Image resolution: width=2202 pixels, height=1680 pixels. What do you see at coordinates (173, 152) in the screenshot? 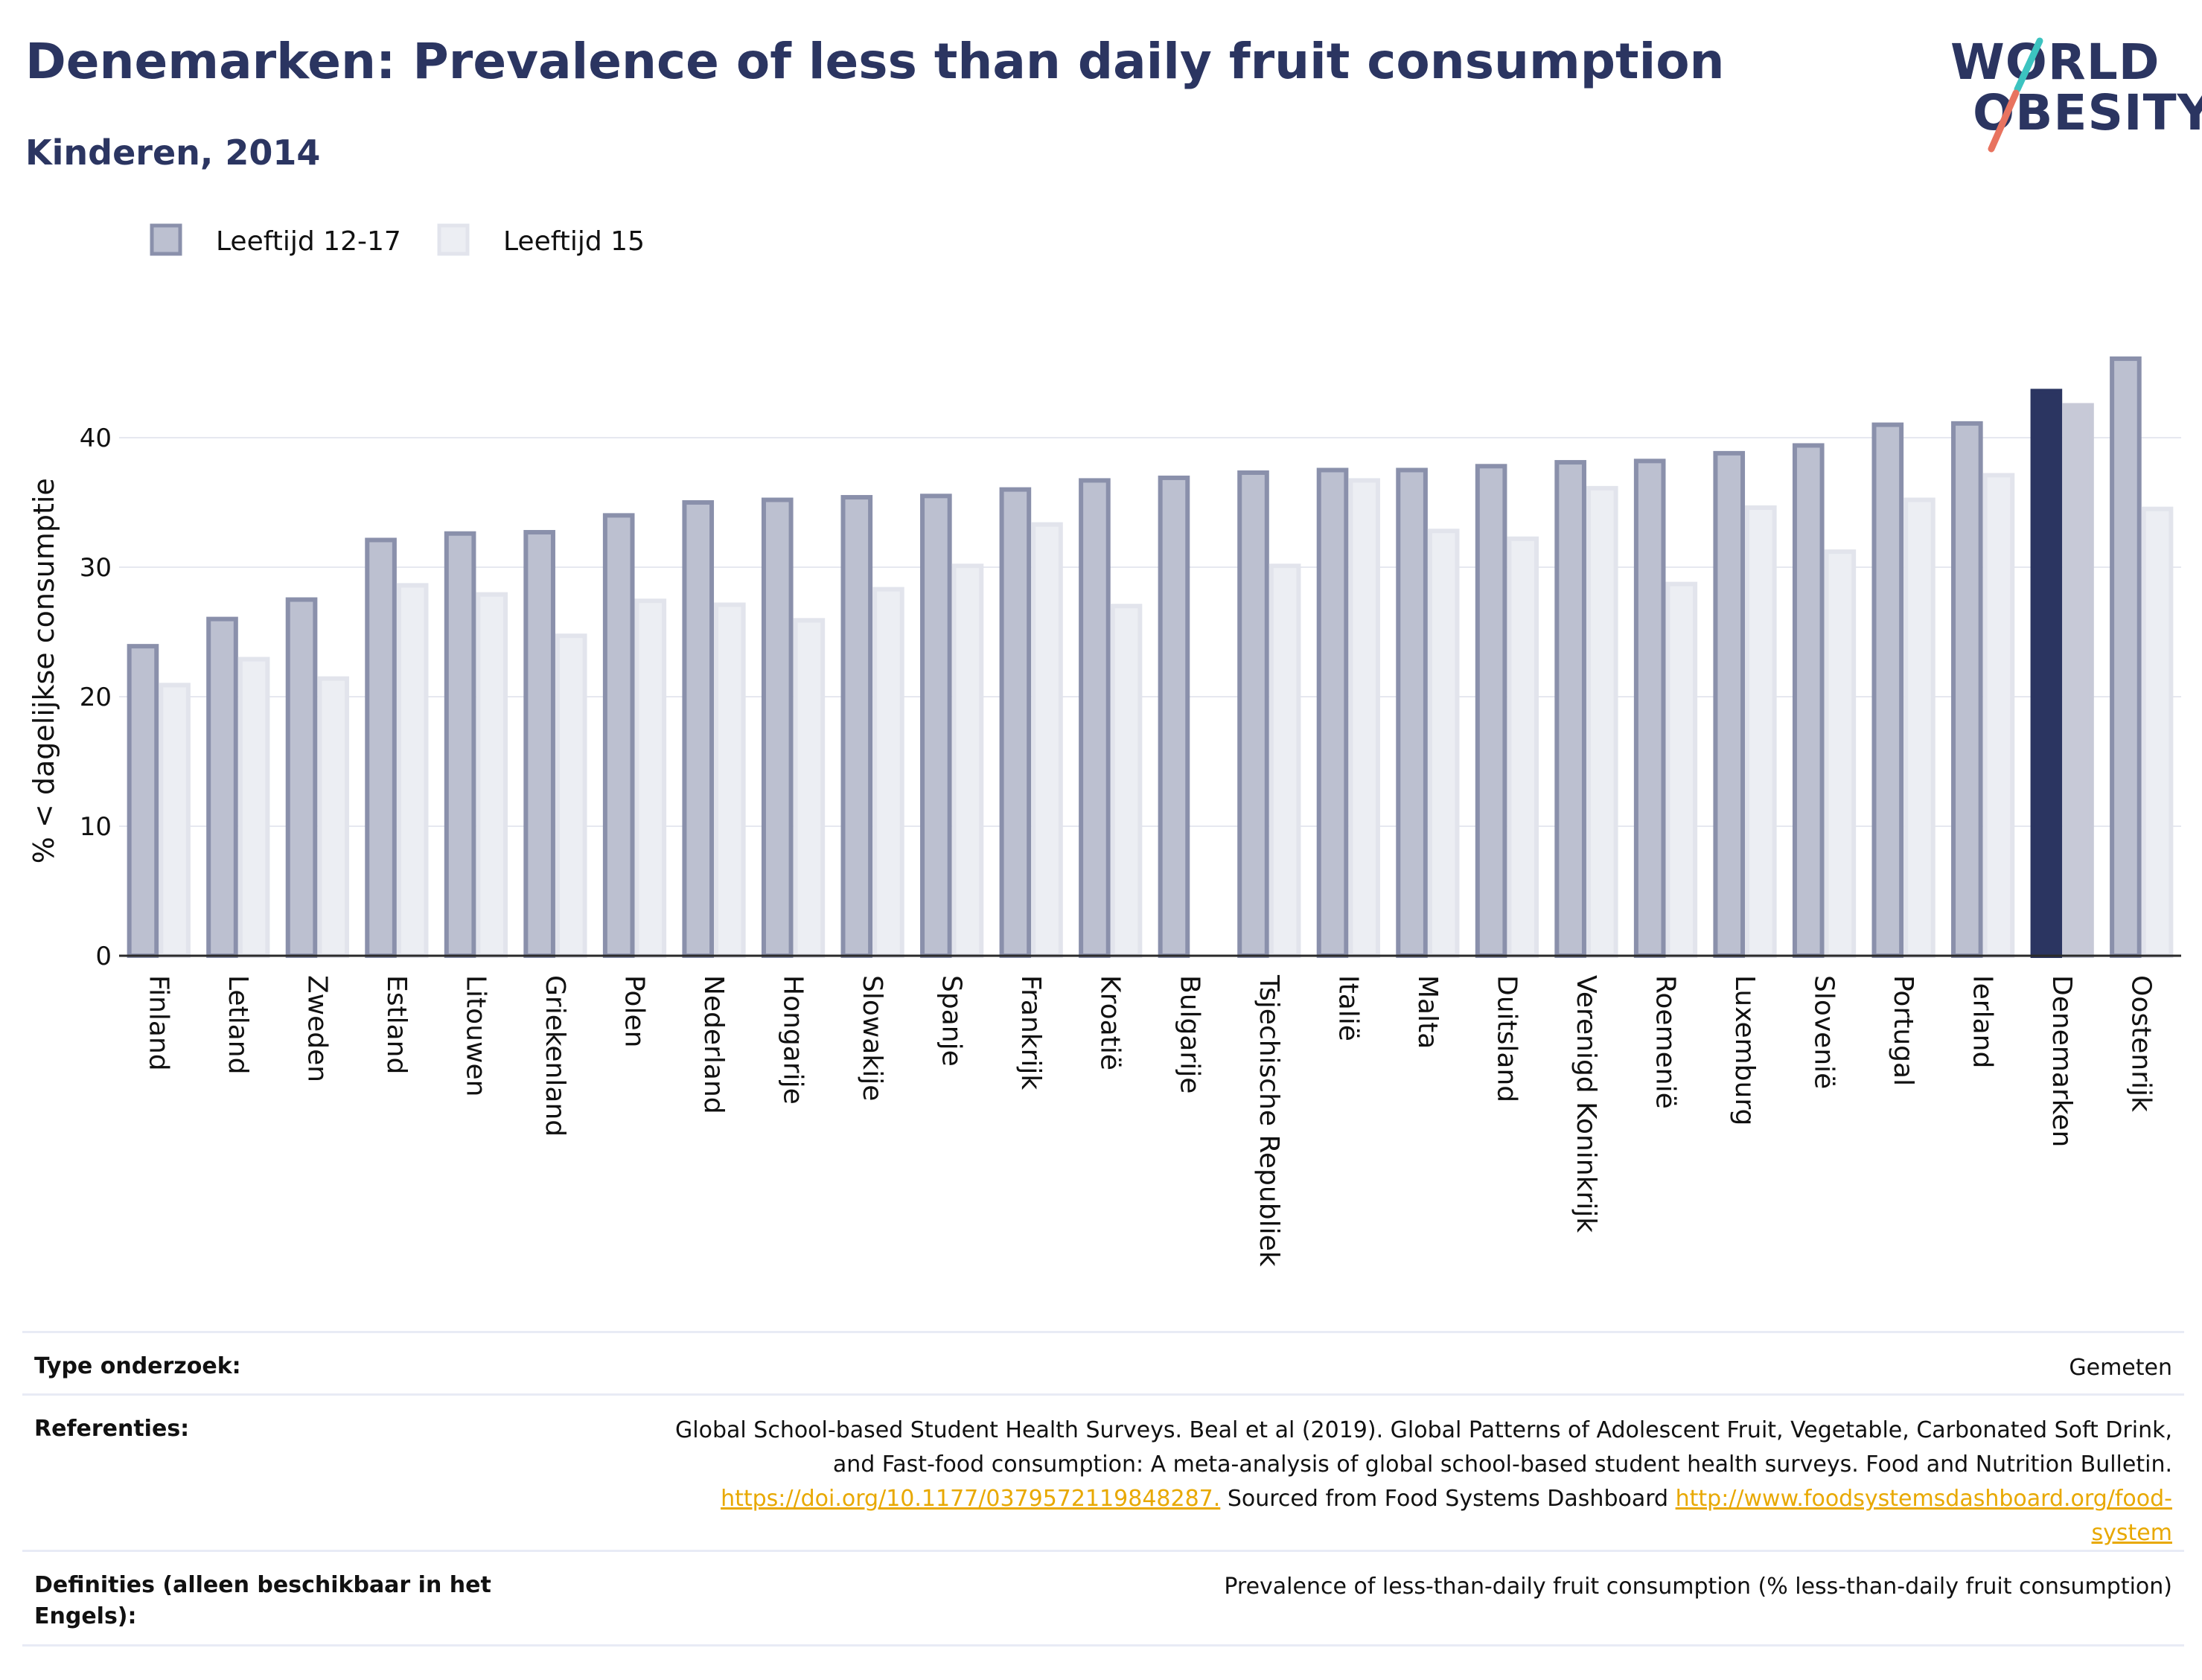
I see `chart-subtitle: Kinderen, 2014` at bounding box center [173, 152].